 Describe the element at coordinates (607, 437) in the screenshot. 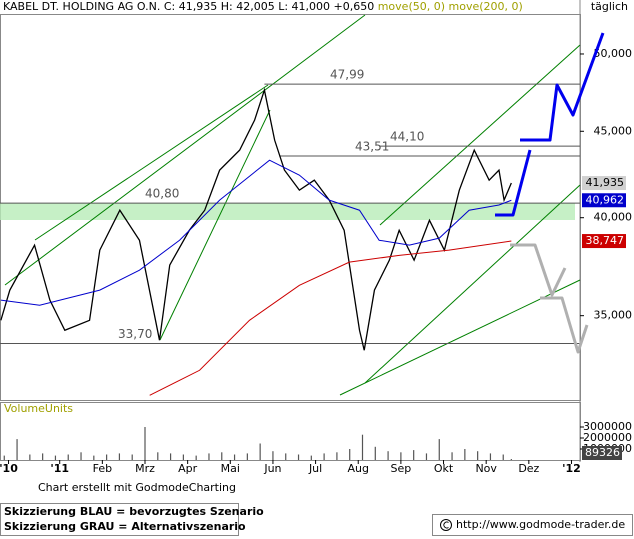

I see `volume-tick-label: 2000000` at that location.